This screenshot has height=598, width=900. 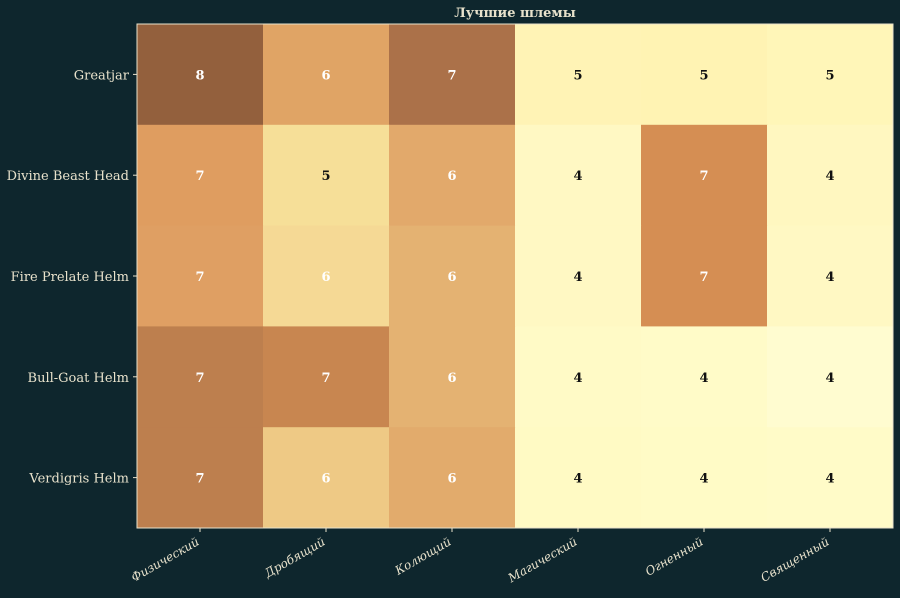 What do you see at coordinates (78, 479) in the screenshot?
I see `y-tick-label: Verdigris Helm` at bounding box center [78, 479].